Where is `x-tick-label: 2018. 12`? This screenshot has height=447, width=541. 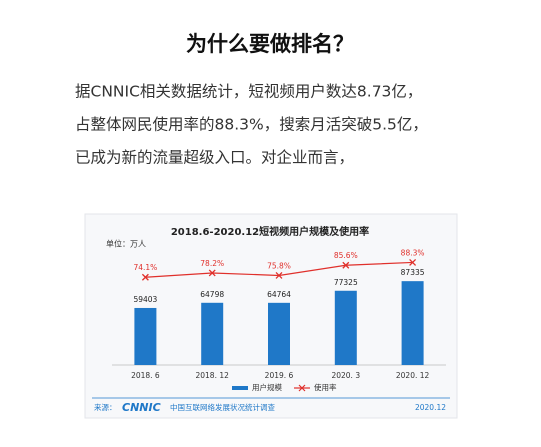 x-tick-label: 2018. 12 is located at coordinates (212, 375).